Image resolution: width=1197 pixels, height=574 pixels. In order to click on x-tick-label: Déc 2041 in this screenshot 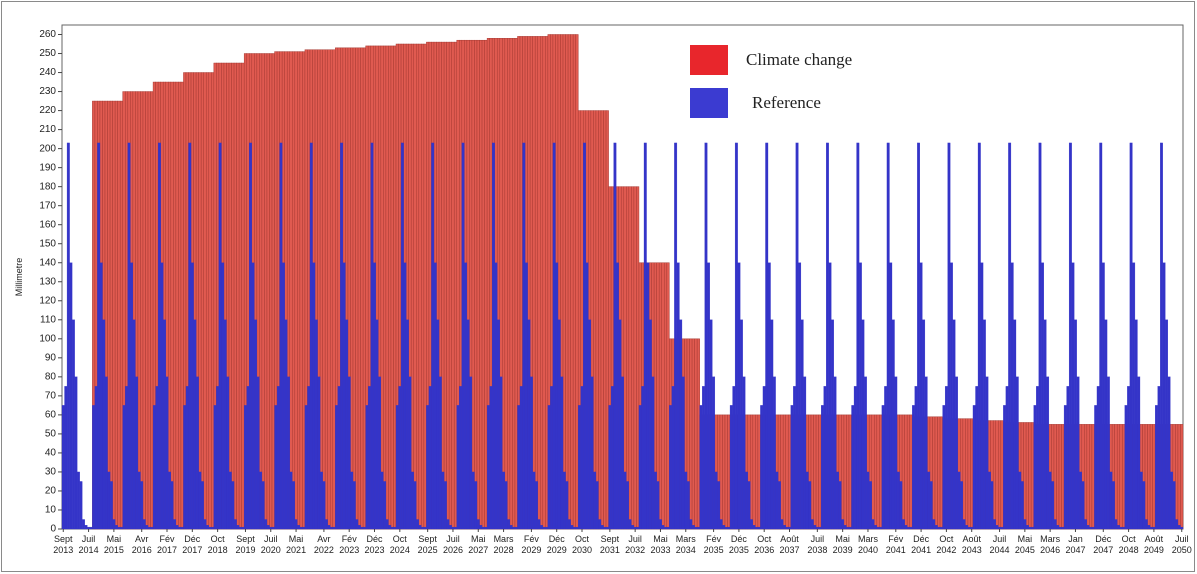, I will do `click(921, 544)`.